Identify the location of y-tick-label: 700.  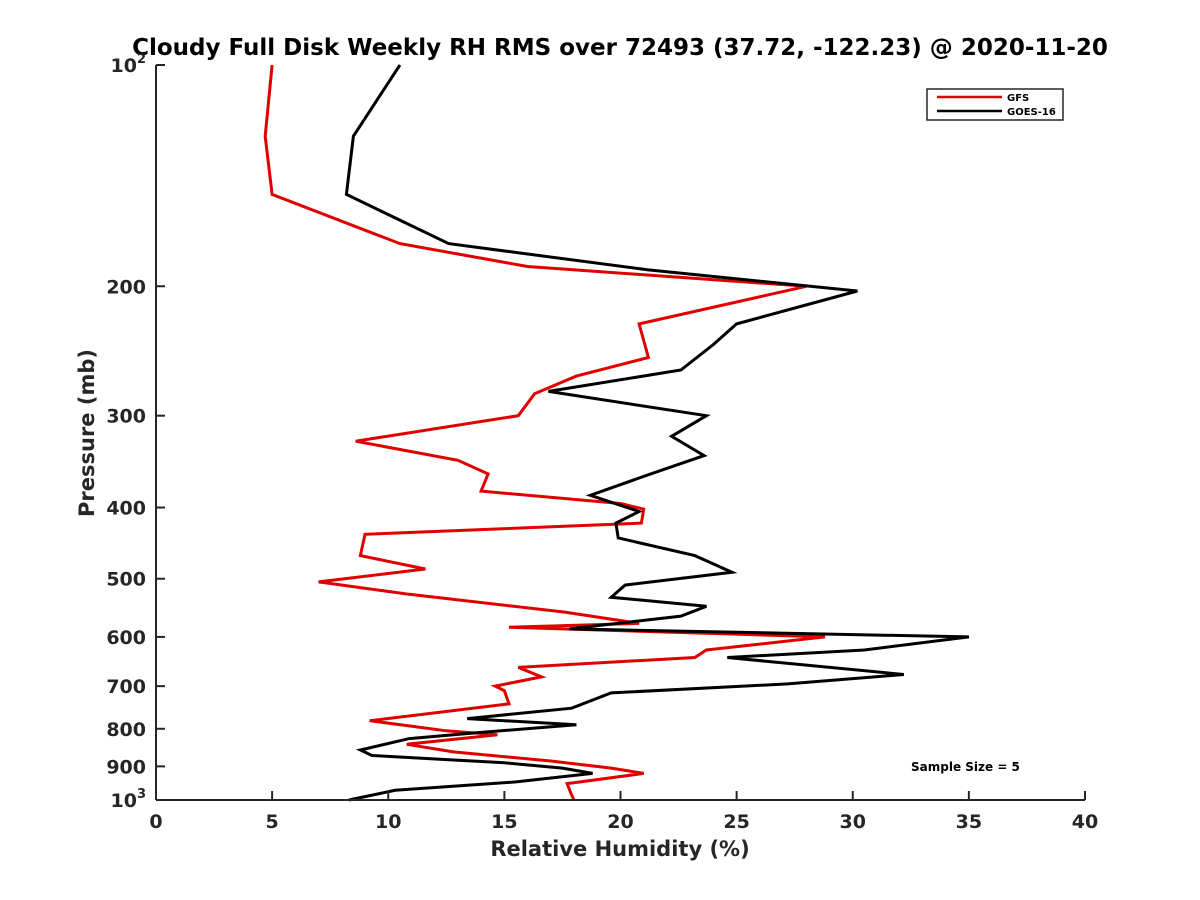
(126, 687).